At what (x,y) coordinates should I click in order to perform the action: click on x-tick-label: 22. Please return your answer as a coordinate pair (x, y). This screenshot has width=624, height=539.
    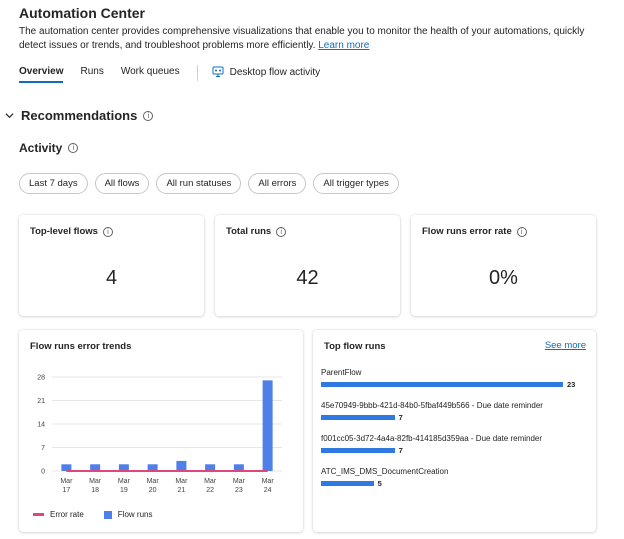
    Looking at the image, I should click on (210, 490).